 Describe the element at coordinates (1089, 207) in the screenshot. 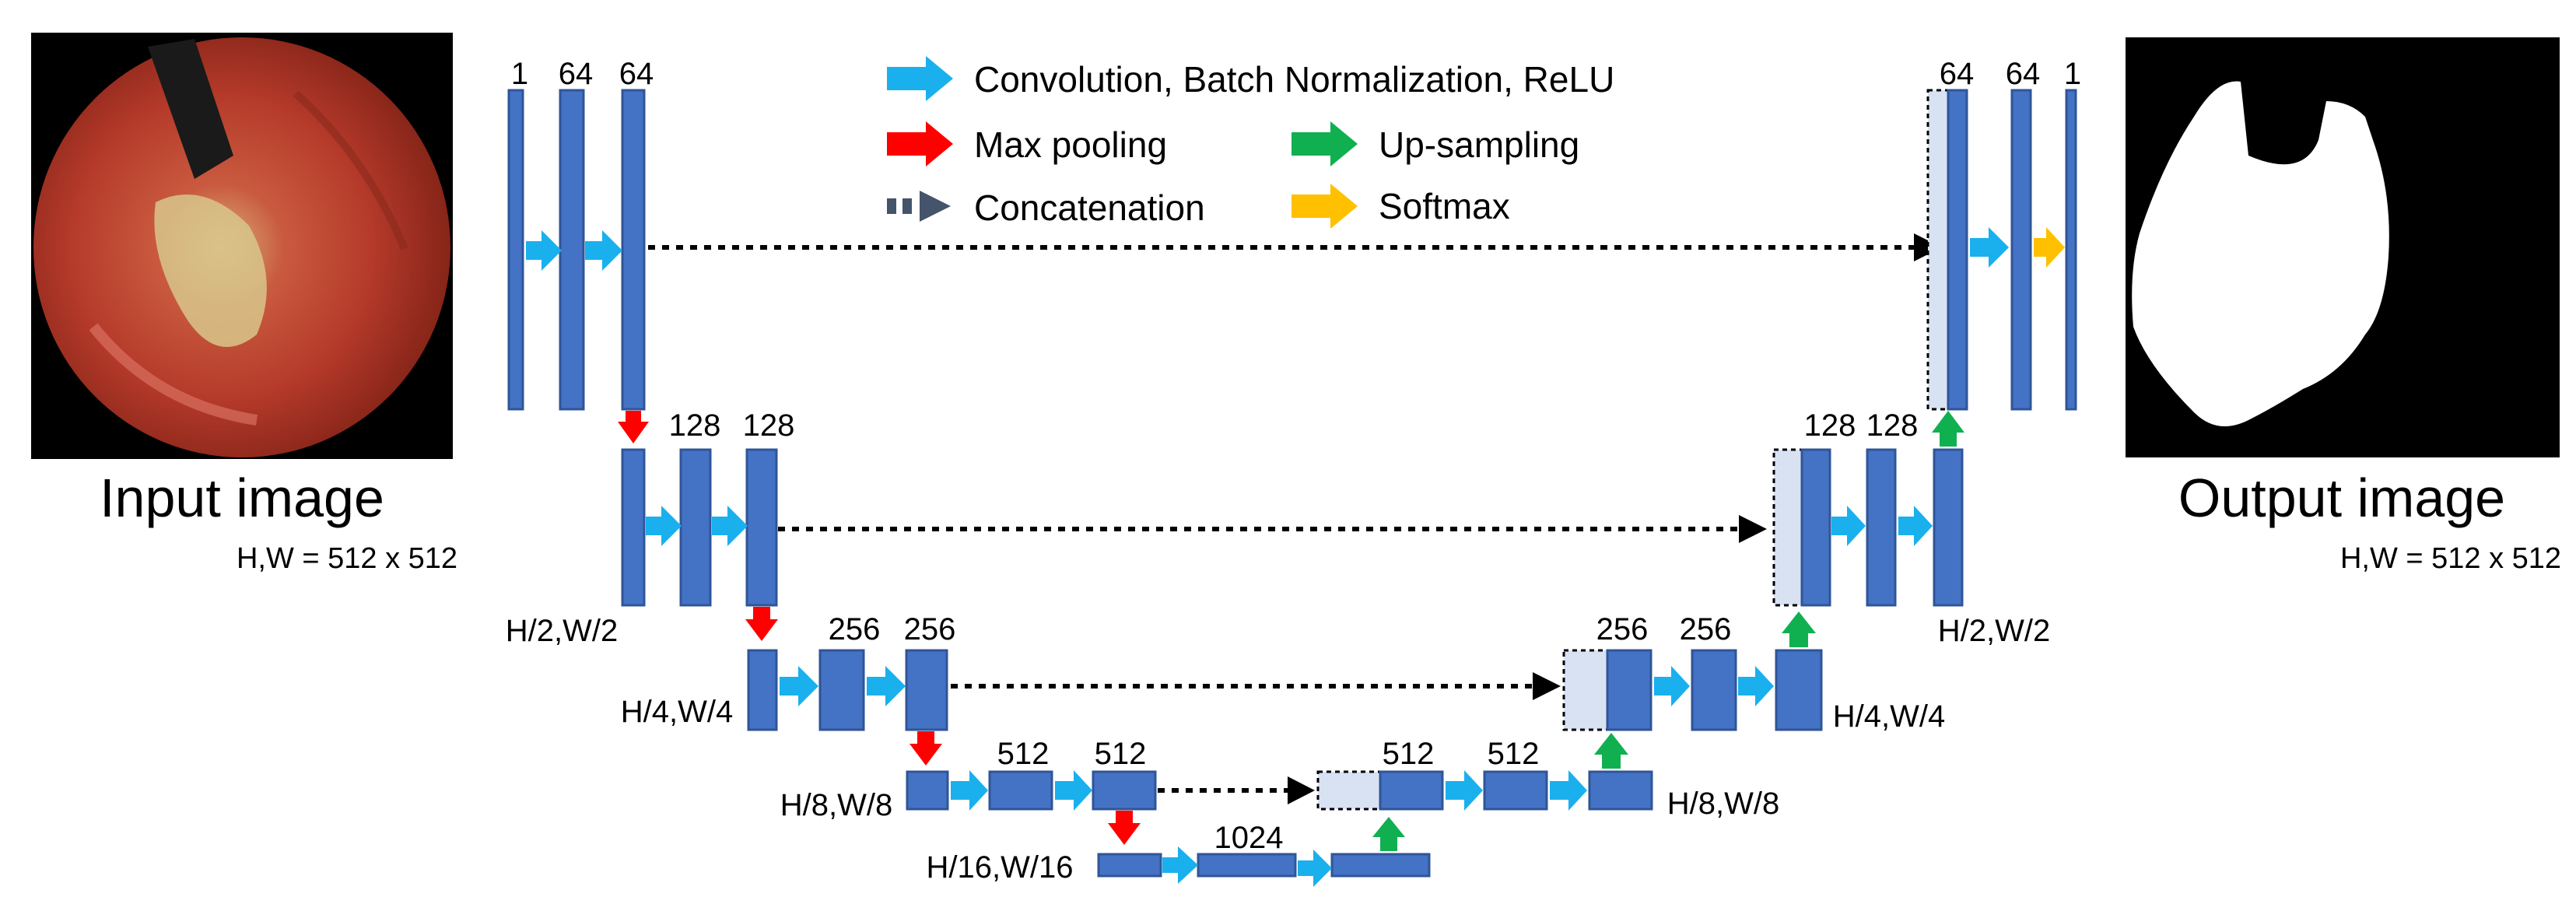

I see `legend-concat-label: Concatenation` at that location.